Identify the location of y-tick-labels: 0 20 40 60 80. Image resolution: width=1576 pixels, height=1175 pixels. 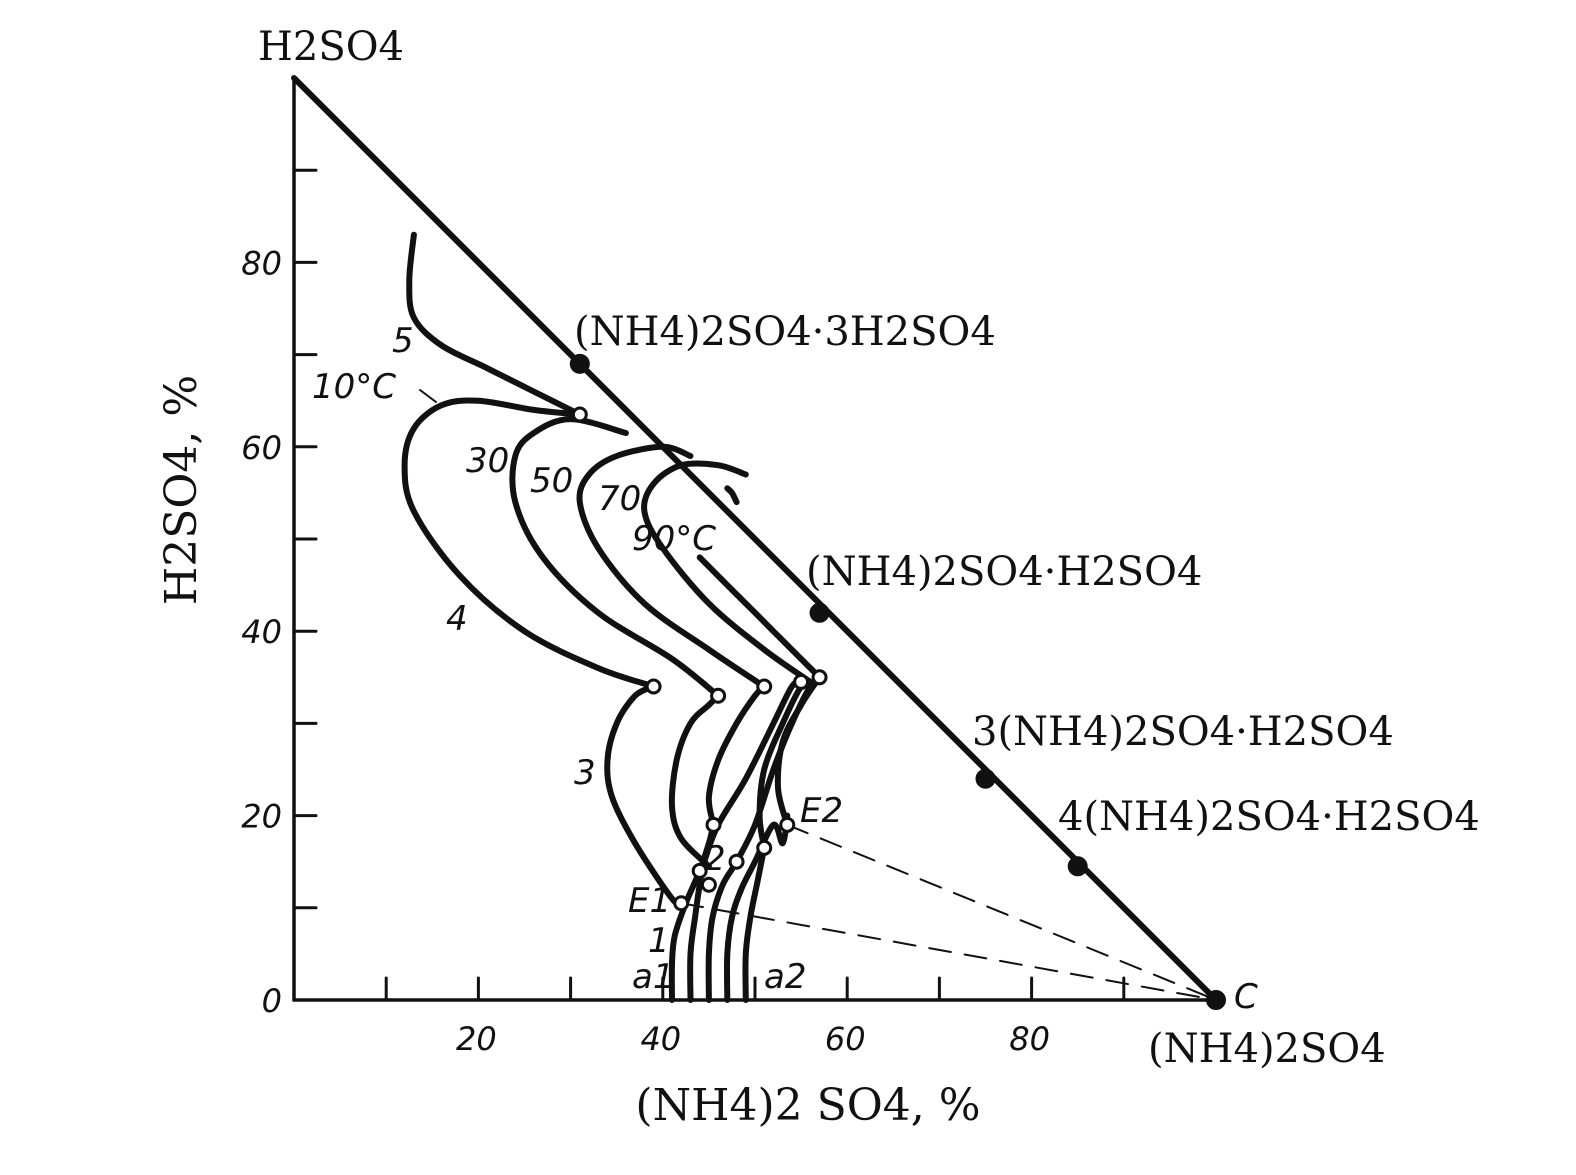
(261, 632).